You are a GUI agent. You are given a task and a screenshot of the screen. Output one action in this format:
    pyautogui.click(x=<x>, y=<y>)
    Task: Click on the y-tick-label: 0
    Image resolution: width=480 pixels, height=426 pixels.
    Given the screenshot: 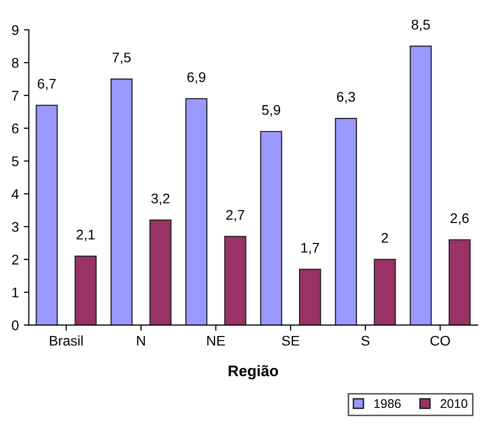 What is the action you would take?
    pyautogui.click(x=15, y=325)
    